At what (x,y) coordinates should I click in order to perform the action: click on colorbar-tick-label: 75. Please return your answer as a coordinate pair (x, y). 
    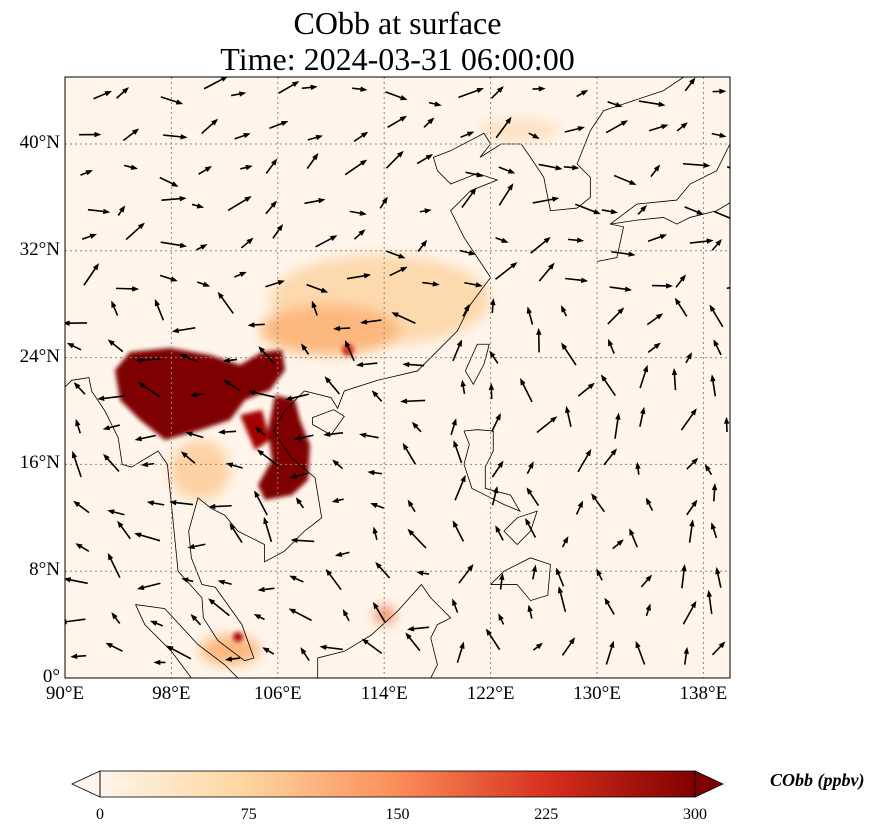
    Looking at the image, I should click on (248, 814).